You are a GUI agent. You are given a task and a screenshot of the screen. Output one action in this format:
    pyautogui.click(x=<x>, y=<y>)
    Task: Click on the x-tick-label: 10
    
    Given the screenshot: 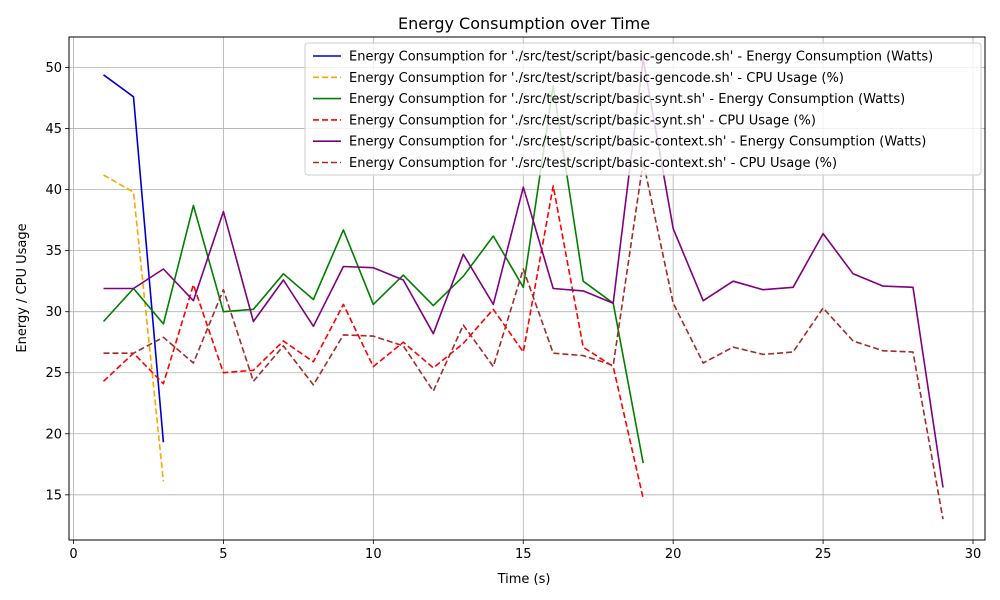 What is the action you would take?
    pyautogui.click(x=373, y=554)
    